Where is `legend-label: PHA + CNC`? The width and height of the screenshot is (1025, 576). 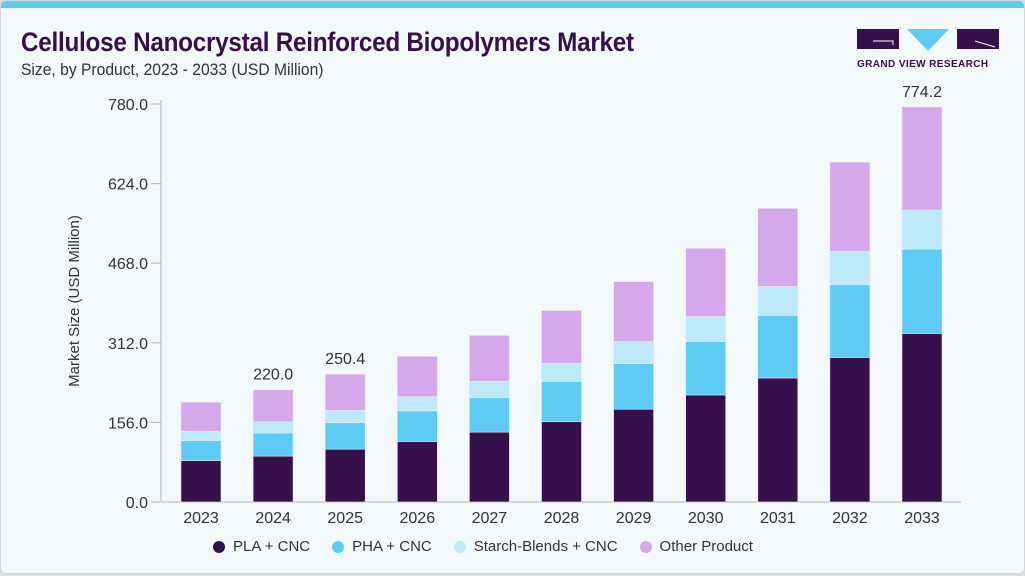 legend-label: PHA + CNC is located at coordinates (392, 546).